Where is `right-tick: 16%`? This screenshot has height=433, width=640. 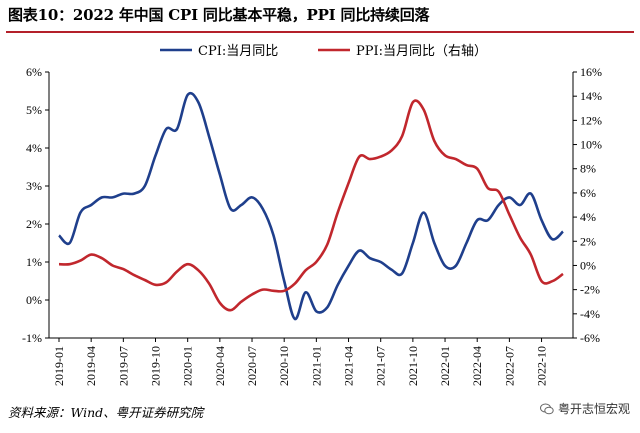 right-tick: 16% is located at coordinates (591, 72).